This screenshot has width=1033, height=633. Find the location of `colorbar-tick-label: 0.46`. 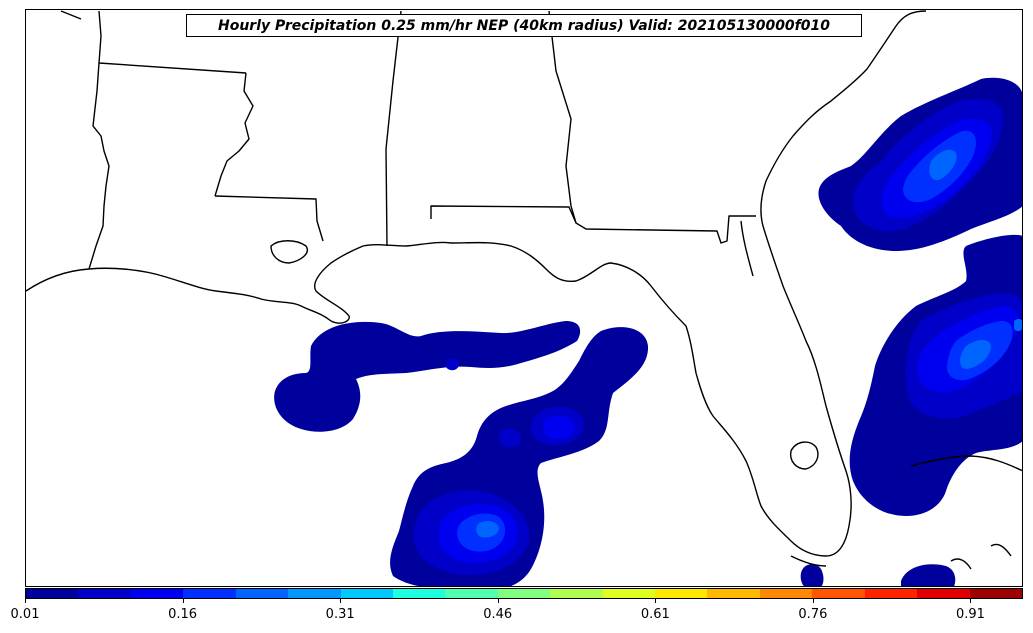

colorbar-tick-label: 0.46 is located at coordinates (498, 614).